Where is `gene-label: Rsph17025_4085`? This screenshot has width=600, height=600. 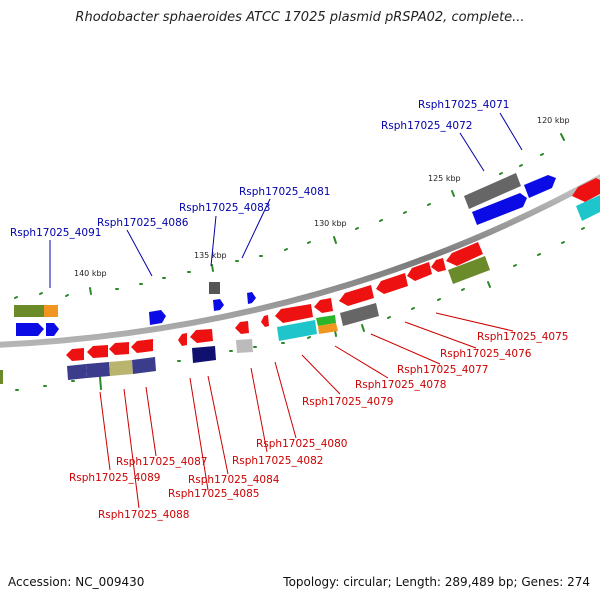
gene-label: Rsph17025_4085 is located at coordinates (213, 494).